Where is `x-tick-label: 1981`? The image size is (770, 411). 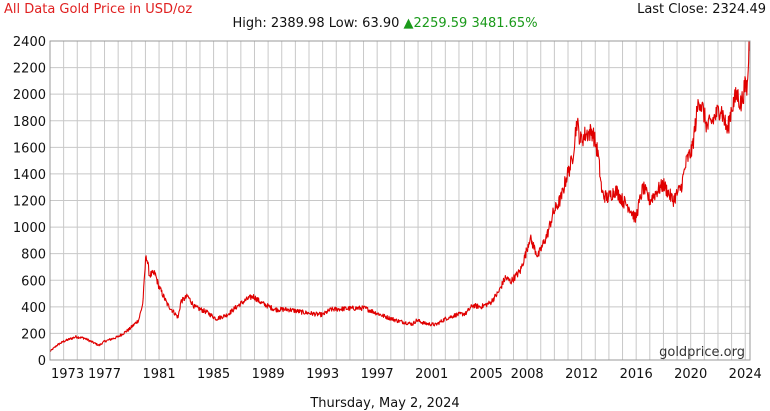
x-tick-label: 1981 is located at coordinates (159, 374).